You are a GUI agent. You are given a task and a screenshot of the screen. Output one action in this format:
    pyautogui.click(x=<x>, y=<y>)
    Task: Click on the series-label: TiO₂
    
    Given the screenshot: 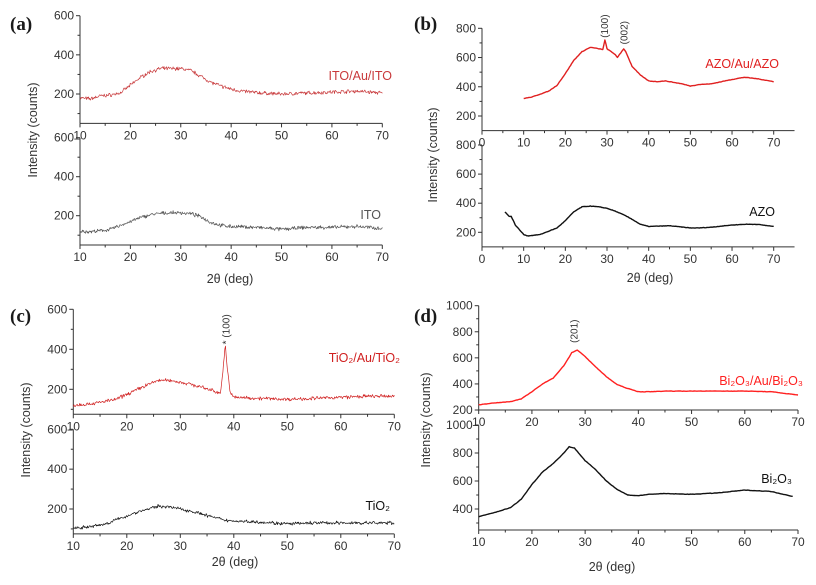 What is the action you would take?
    pyautogui.click(x=377, y=506)
    